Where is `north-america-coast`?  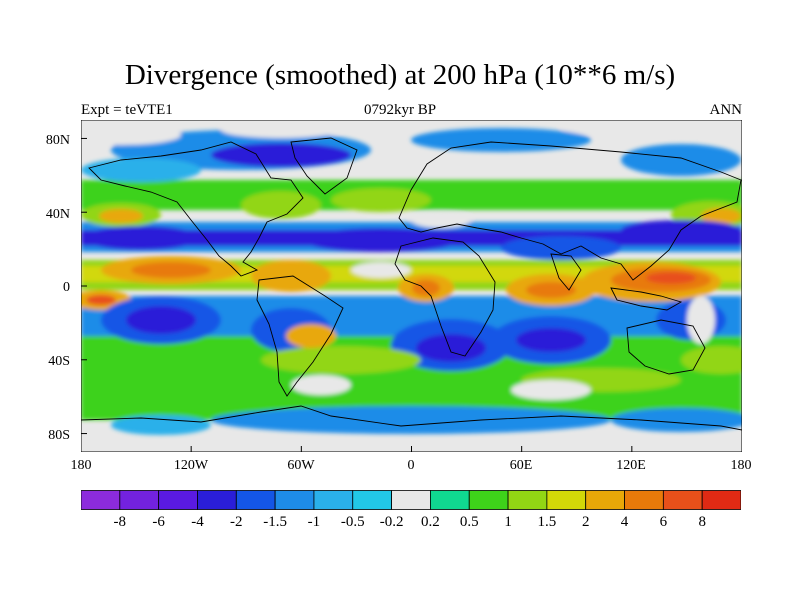
north-america-coast is located at coordinates (196, 209).